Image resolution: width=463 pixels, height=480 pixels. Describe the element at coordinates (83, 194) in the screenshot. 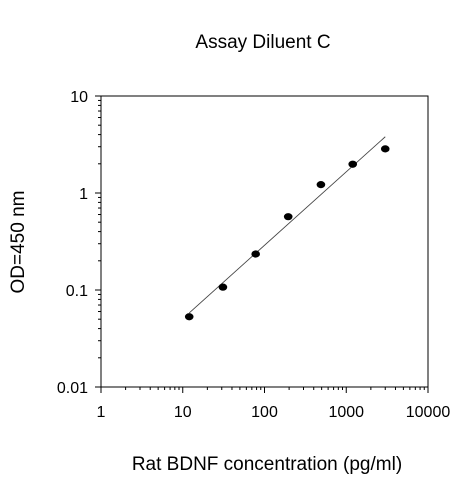

I see `y-tick-label: 1` at that location.